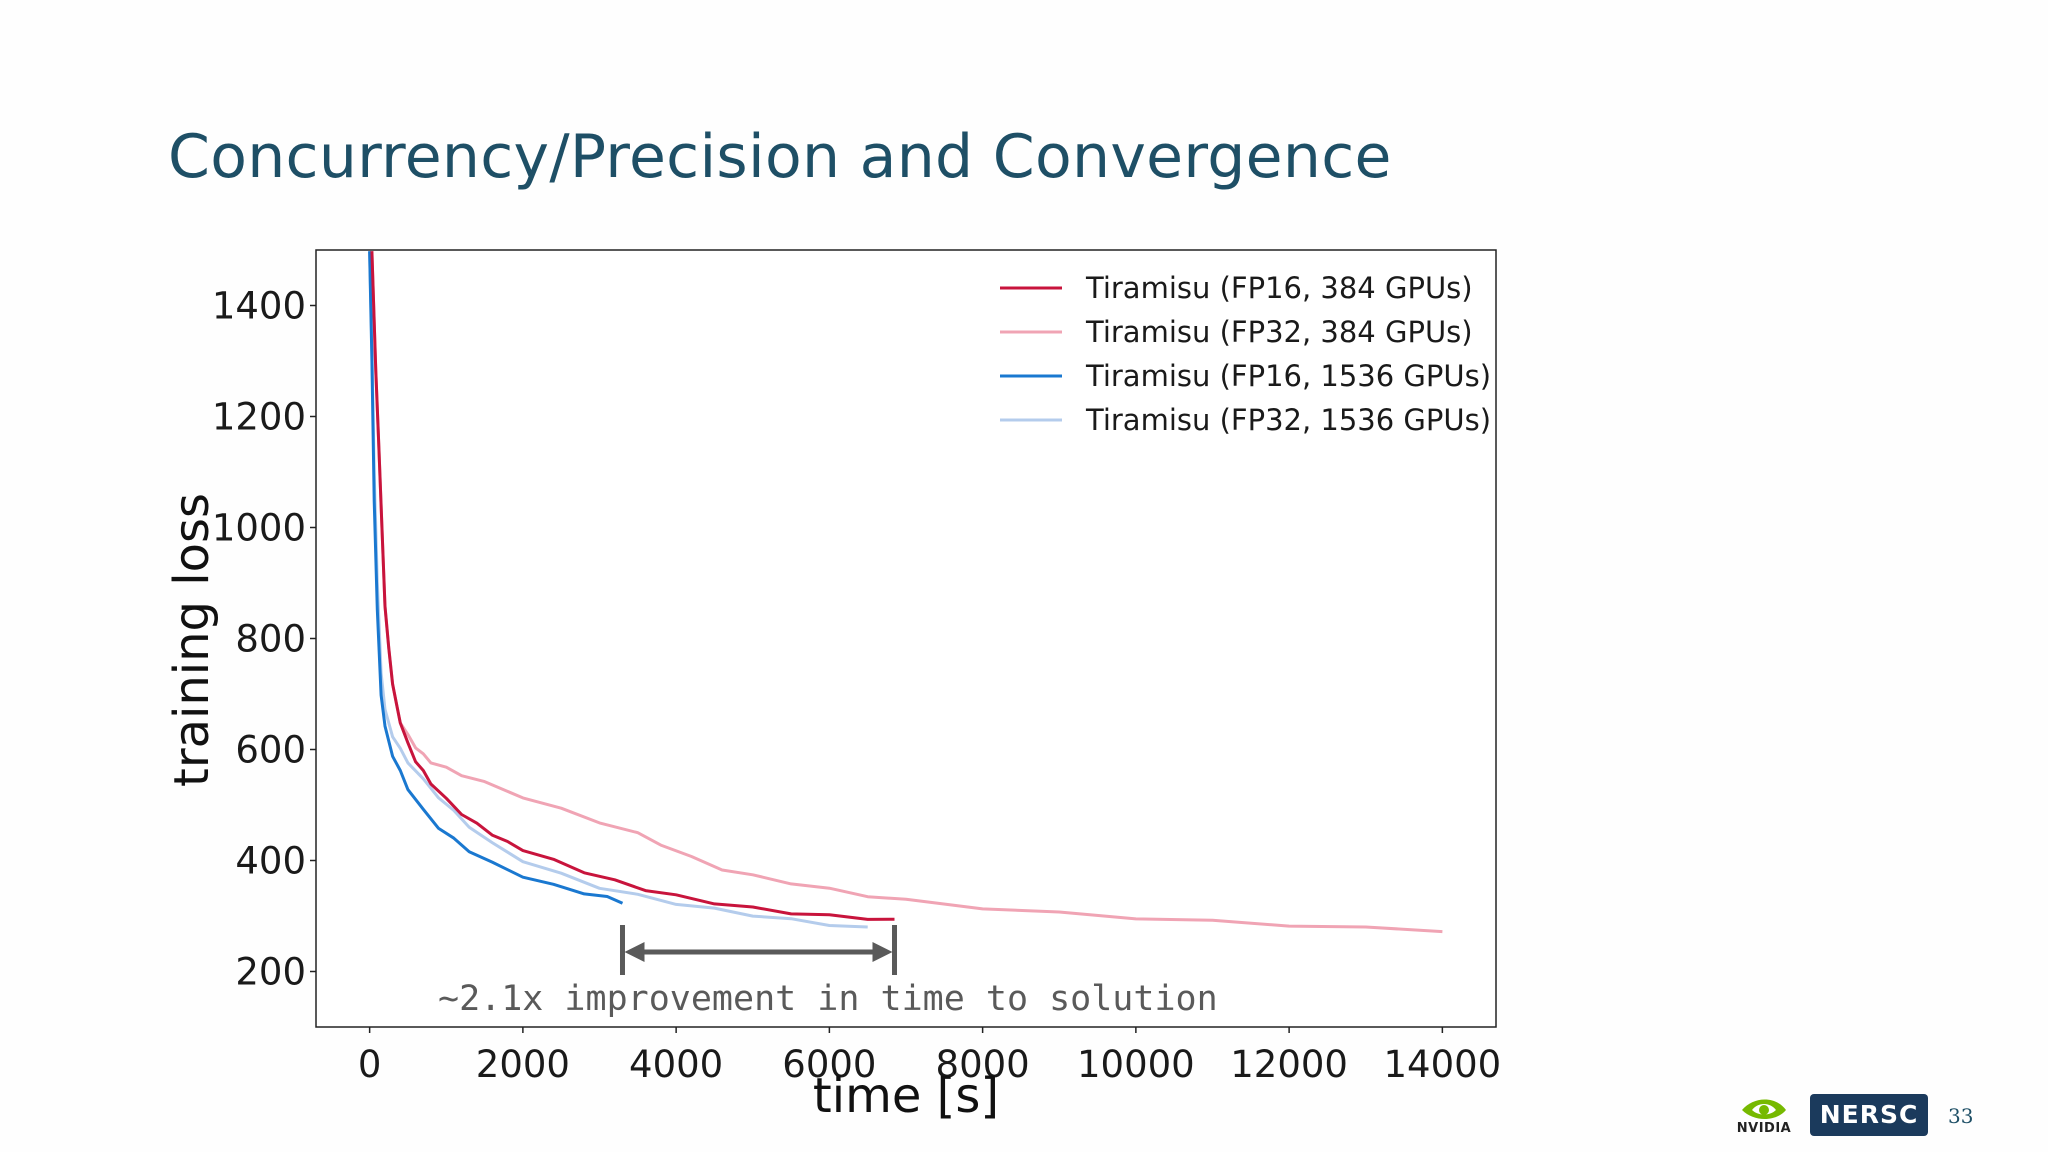  What do you see at coordinates (259, 306) in the screenshot?
I see `y-tick-label: 1400` at bounding box center [259, 306].